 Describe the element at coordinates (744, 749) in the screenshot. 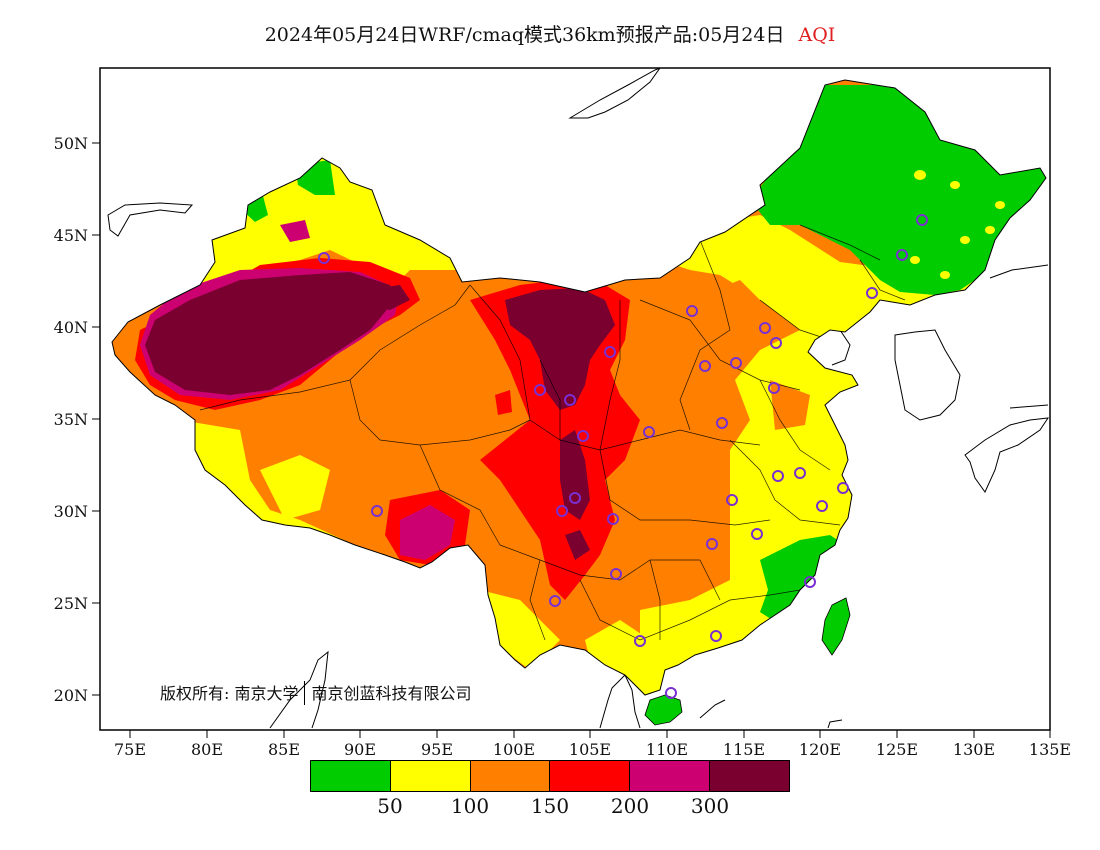

I see `lon-label: 115E` at that location.